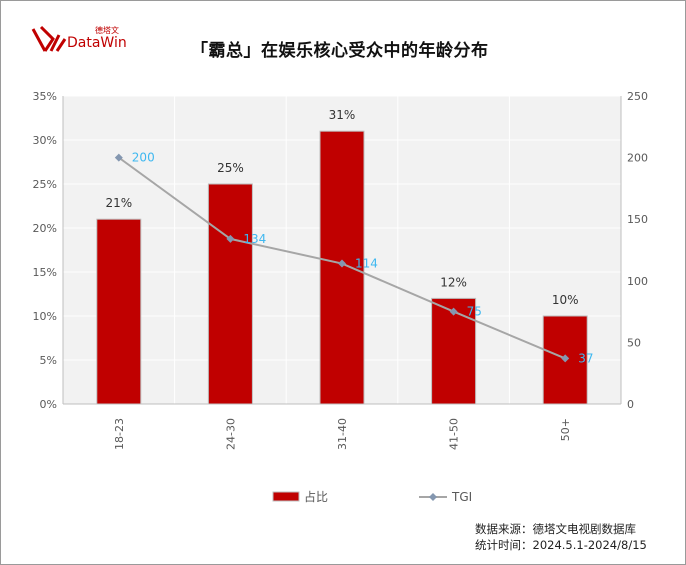 Image resolution: width=686 pixels, height=565 pixels. Describe the element at coordinates (48, 404) in the screenshot. I see `left-tick-label: 0%` at that location.